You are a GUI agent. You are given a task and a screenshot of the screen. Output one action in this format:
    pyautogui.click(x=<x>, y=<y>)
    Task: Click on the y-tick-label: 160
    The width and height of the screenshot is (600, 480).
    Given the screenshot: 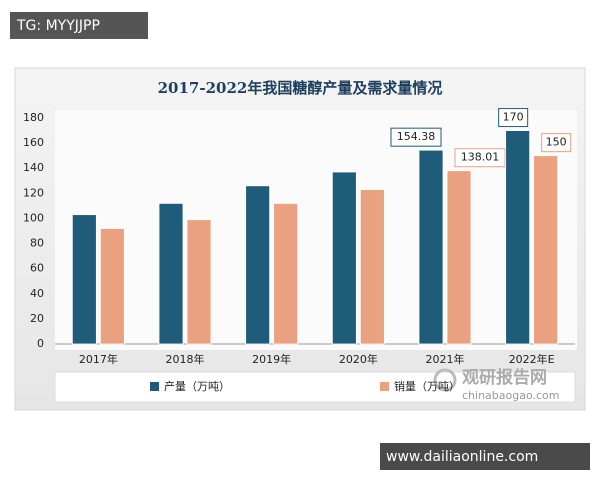 What is the action you would take?
    pyautogui.click(x=33, y=142)
    